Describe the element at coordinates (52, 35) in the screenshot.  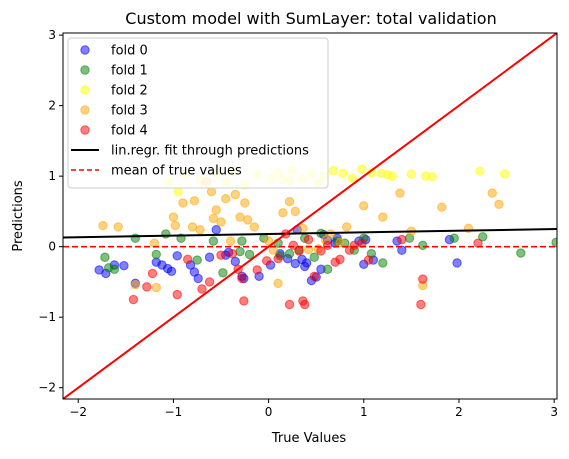
I see `y-tick-label: 3` at that location.